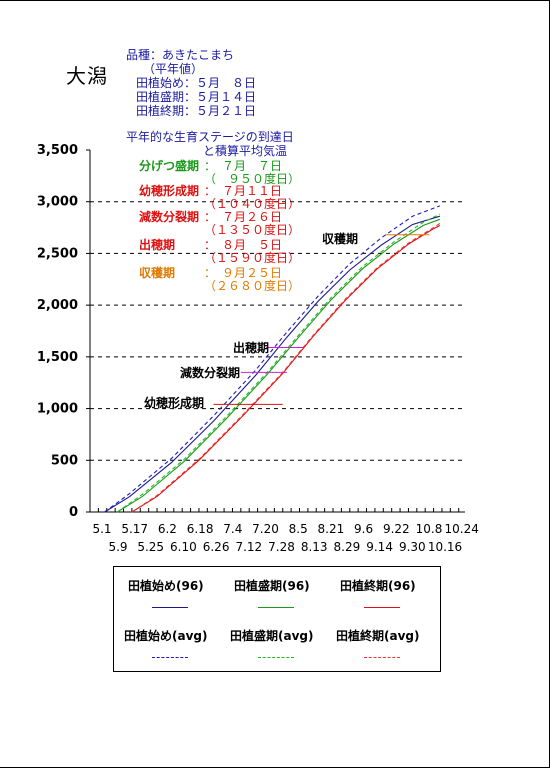 The image size is (550, 768). Describe the element at coordinates (331, 529) in the screenshot. I see `x-tick-label: 8.21` at that location.